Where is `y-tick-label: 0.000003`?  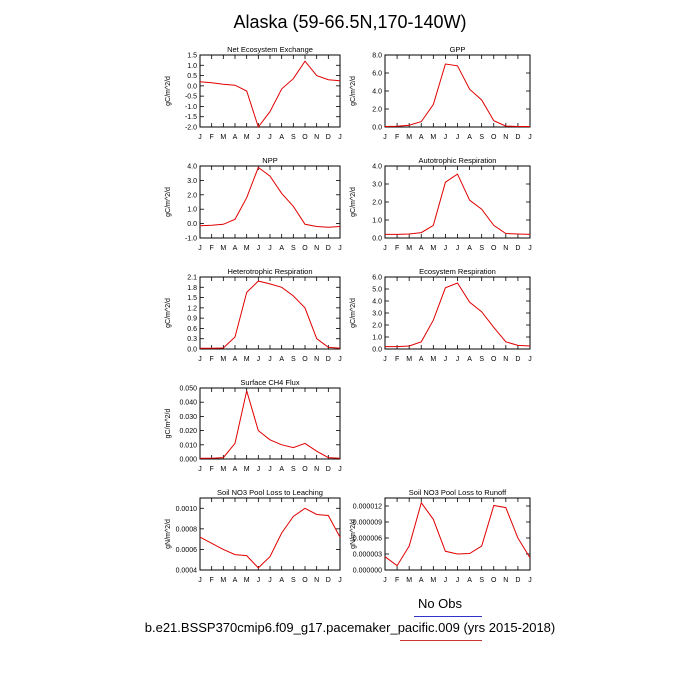 y-tick-label: 0.000003 is located at coordinates (367, 555).